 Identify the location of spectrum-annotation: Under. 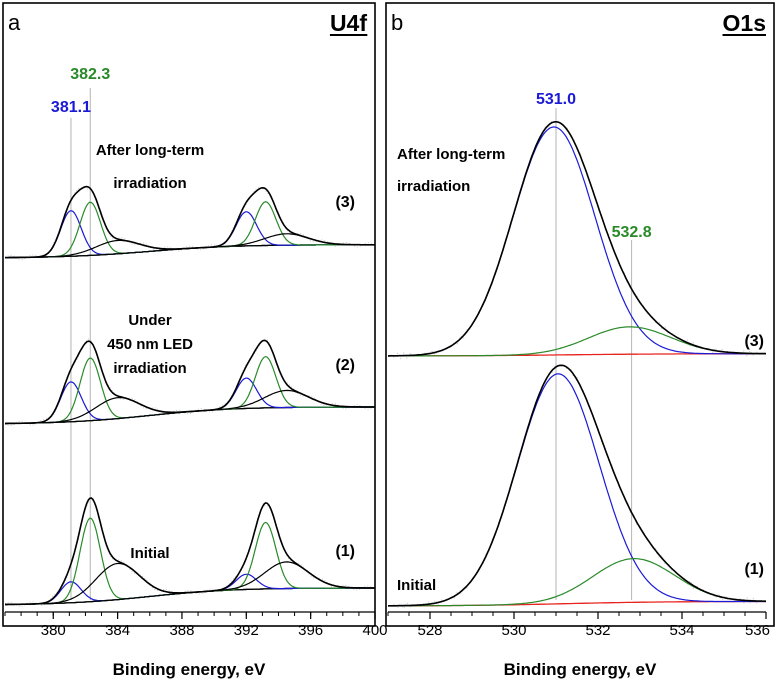
(150, 320).